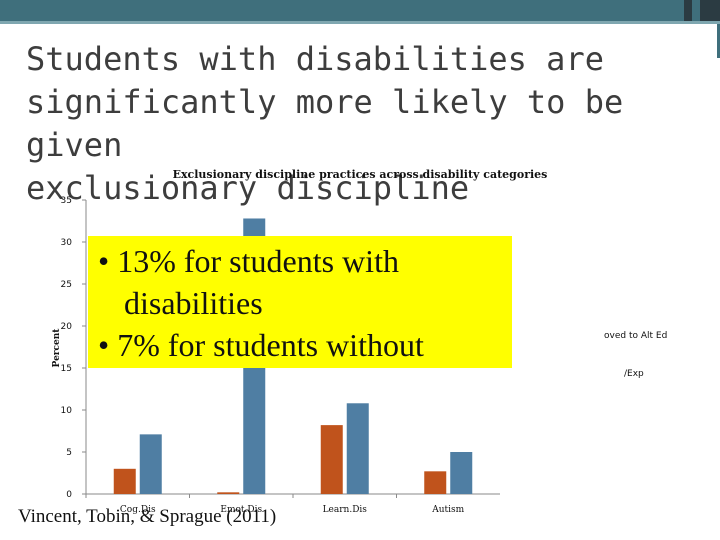 Image resolution: width=720 pixels, height=540 pixels. Describe the element at coordinates (69, 495) in the screenshot. I see `y-tick-label: 0` at that location.